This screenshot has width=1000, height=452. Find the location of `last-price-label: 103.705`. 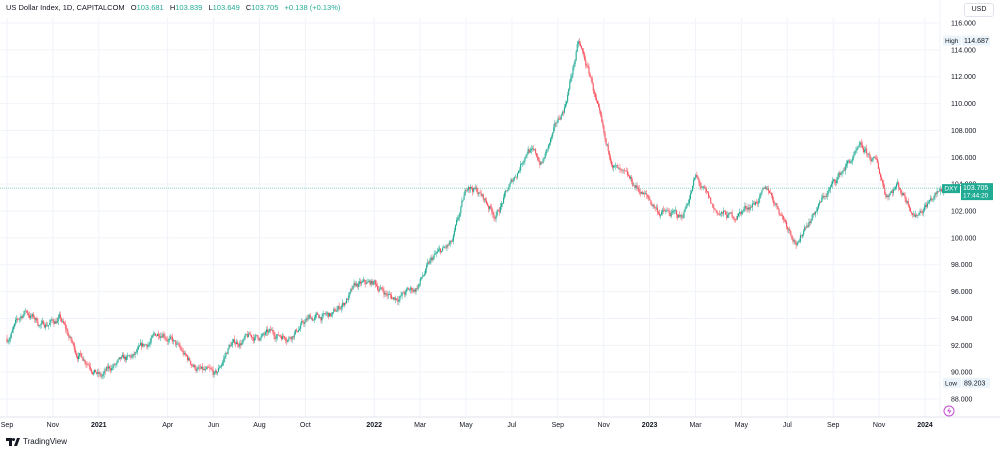

last-price-label: 103.705 is located at coordinates (975, 188).